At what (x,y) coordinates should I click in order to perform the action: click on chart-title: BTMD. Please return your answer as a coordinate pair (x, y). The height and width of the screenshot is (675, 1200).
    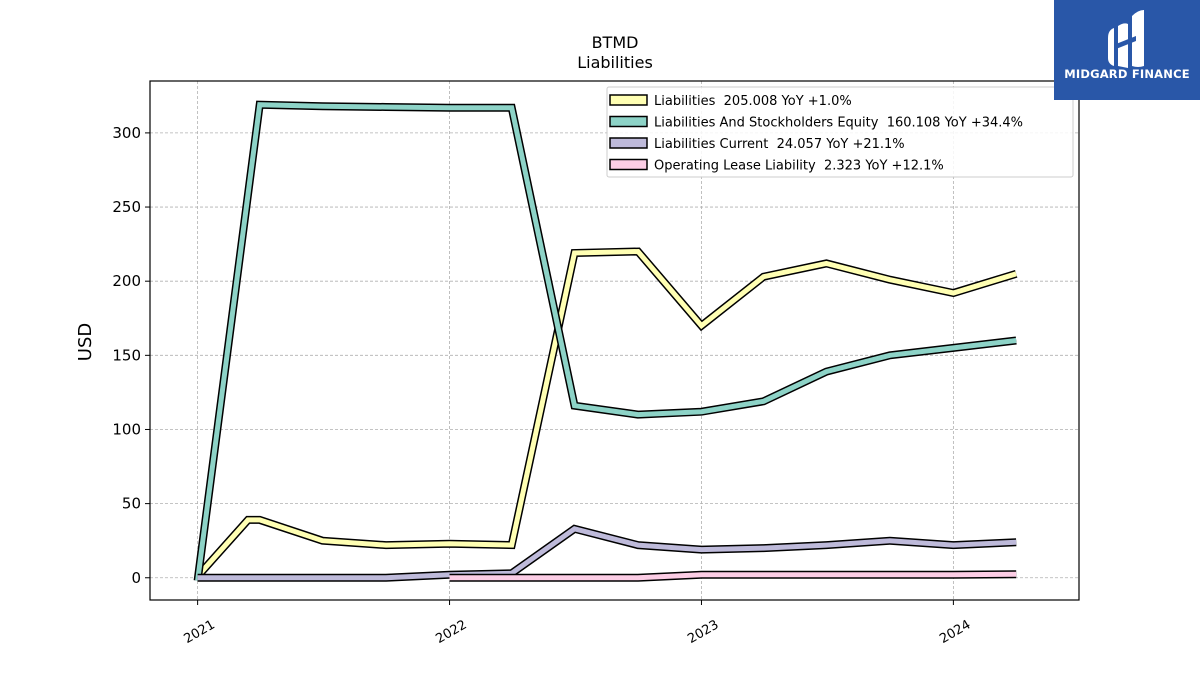
    Looking at the image, I should click on (615, 42).